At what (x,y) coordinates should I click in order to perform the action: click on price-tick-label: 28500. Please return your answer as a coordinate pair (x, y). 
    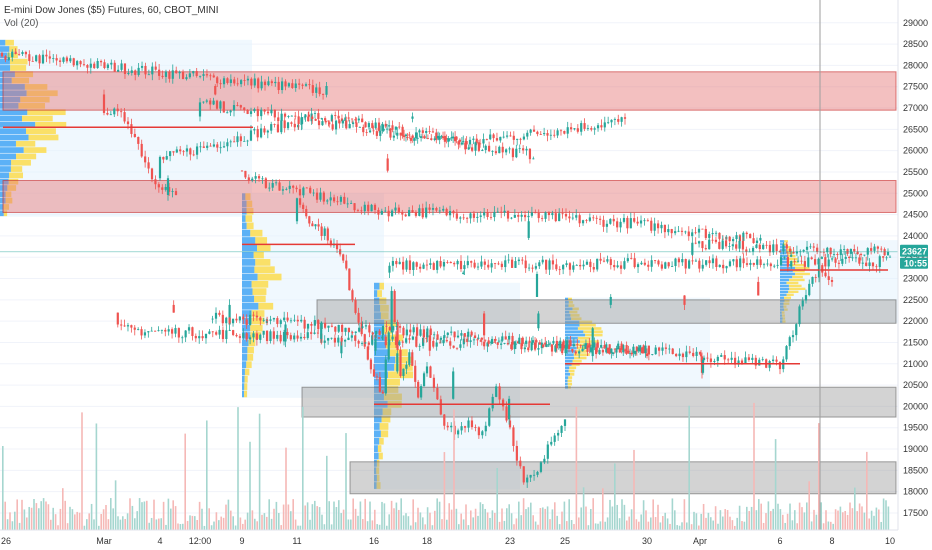
    Looking at the image, I should click on (915, 44).